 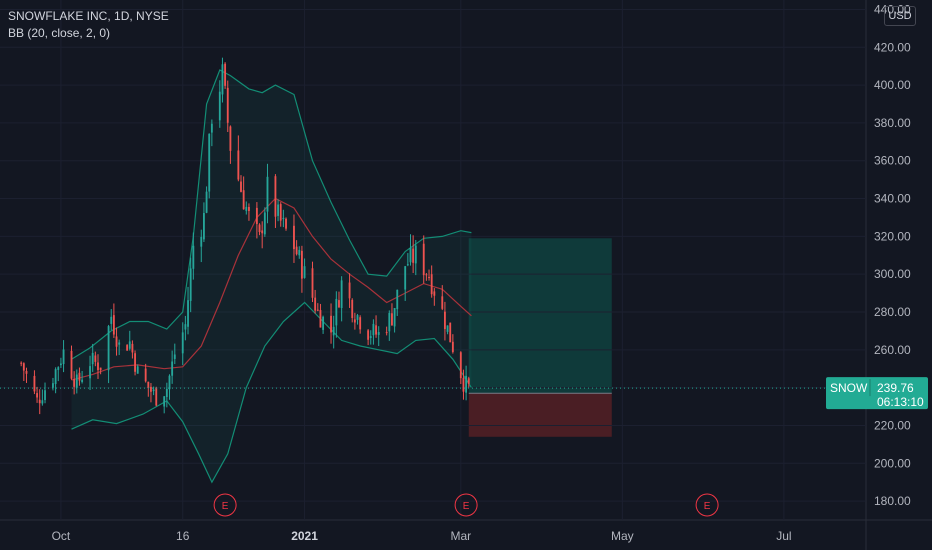 I want to click on time-axis: Oct 16 2021 Mar May Jul, so click(x=422, y=536).